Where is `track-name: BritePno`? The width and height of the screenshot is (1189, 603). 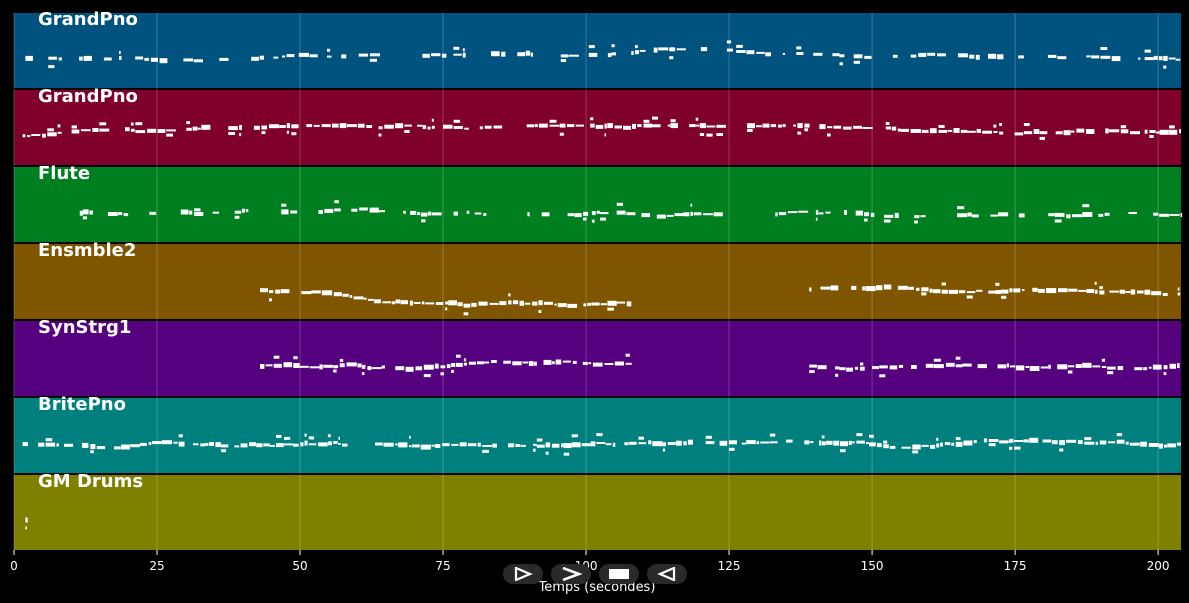 track-name: BritePno is located at coordinates (82, 404).